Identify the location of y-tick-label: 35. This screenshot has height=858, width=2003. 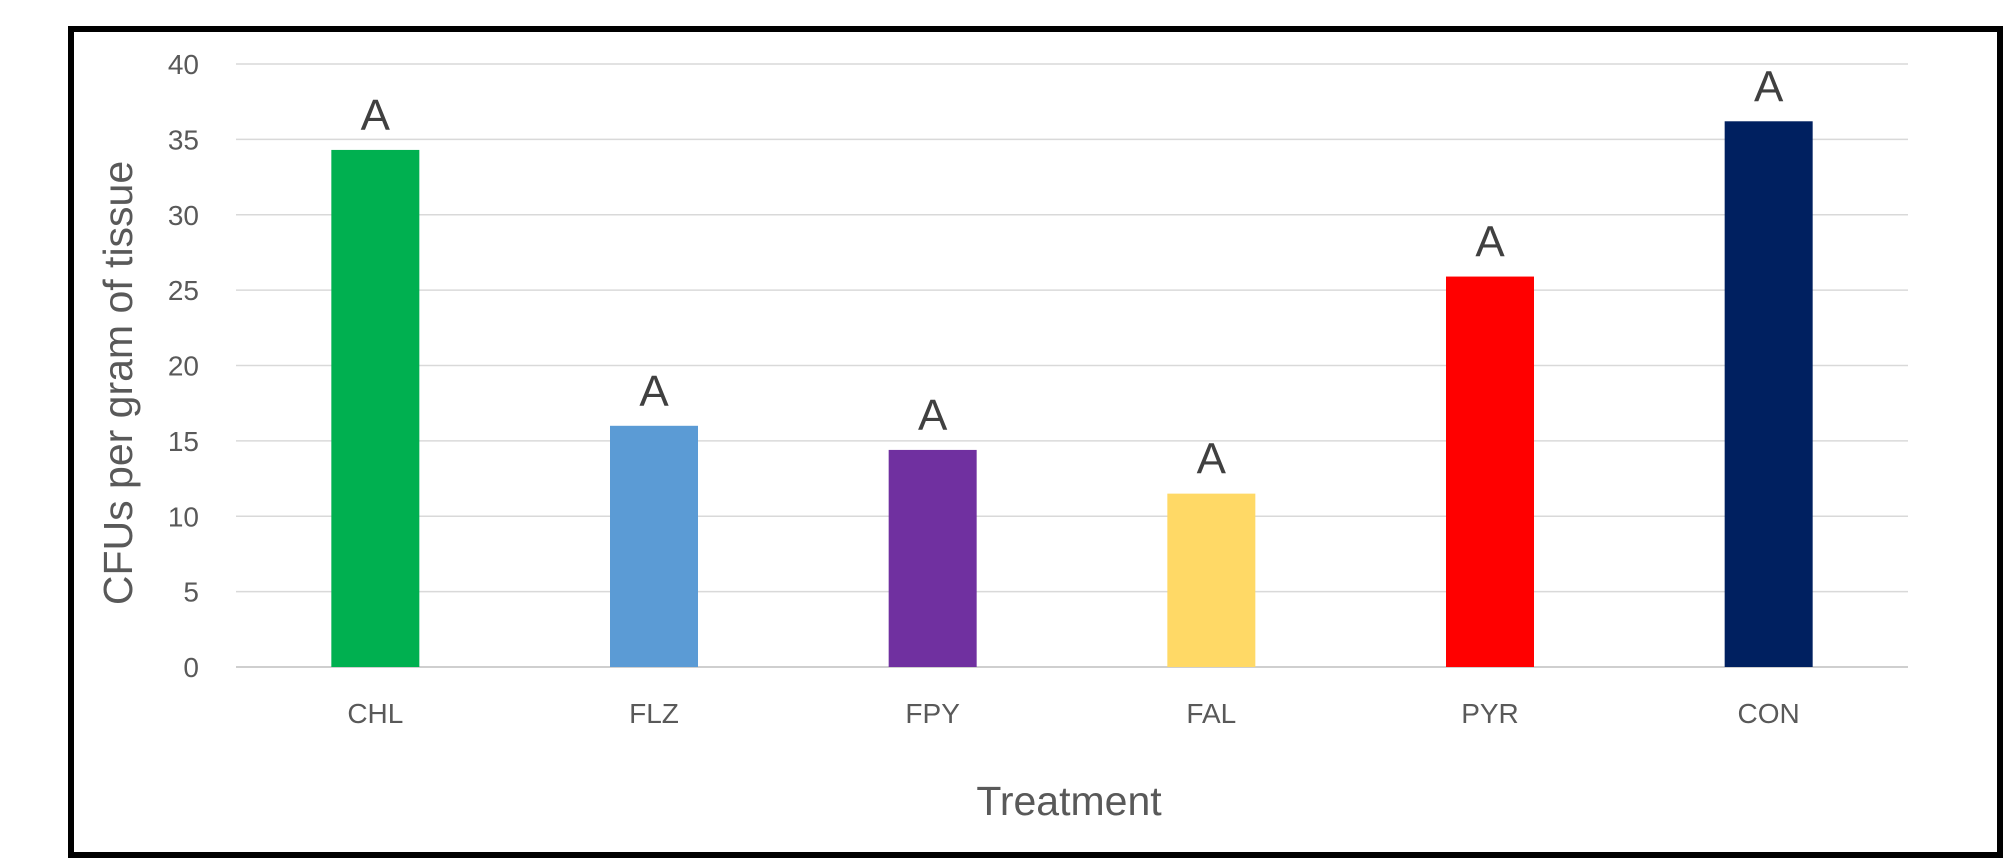
(183, 139).